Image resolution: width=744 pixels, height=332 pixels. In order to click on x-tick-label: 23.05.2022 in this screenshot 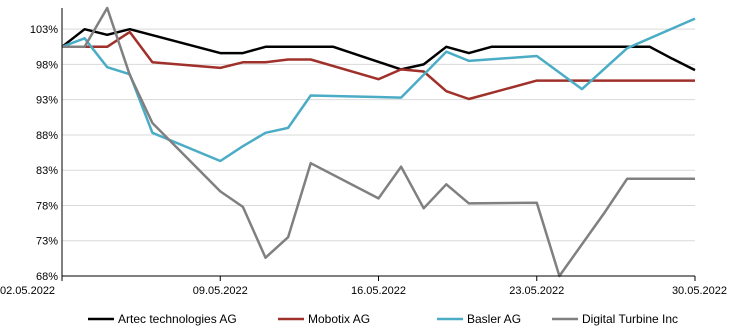, I will do `click(536, 291)`.